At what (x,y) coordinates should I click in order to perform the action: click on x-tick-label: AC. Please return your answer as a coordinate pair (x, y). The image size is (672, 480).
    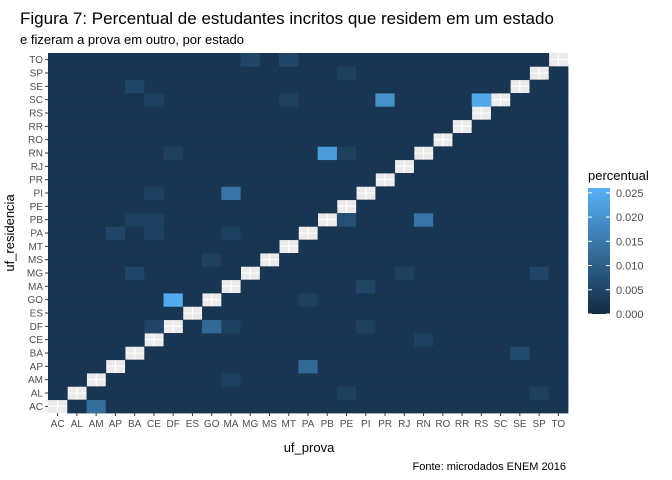
    Looking at the image, I should click on (58, 424).